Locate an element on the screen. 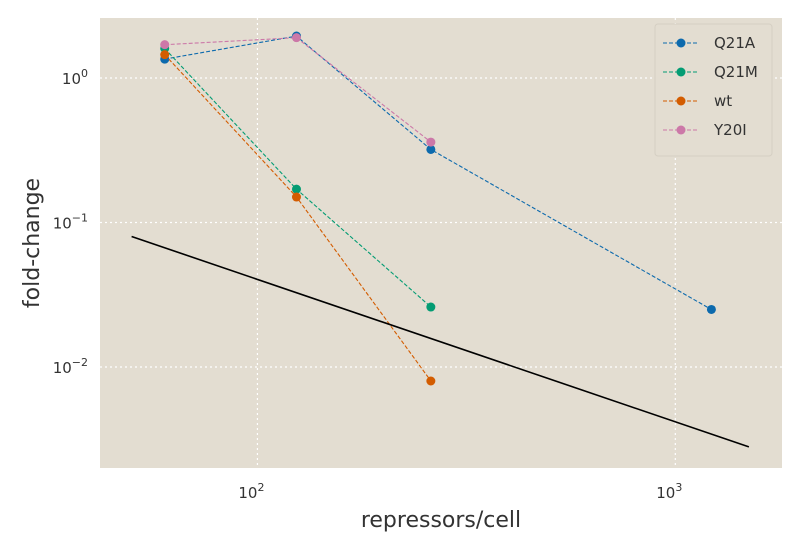 The image size is (800, 550). x-axis-label: repressors/cell is located at coordinates (441, 520).